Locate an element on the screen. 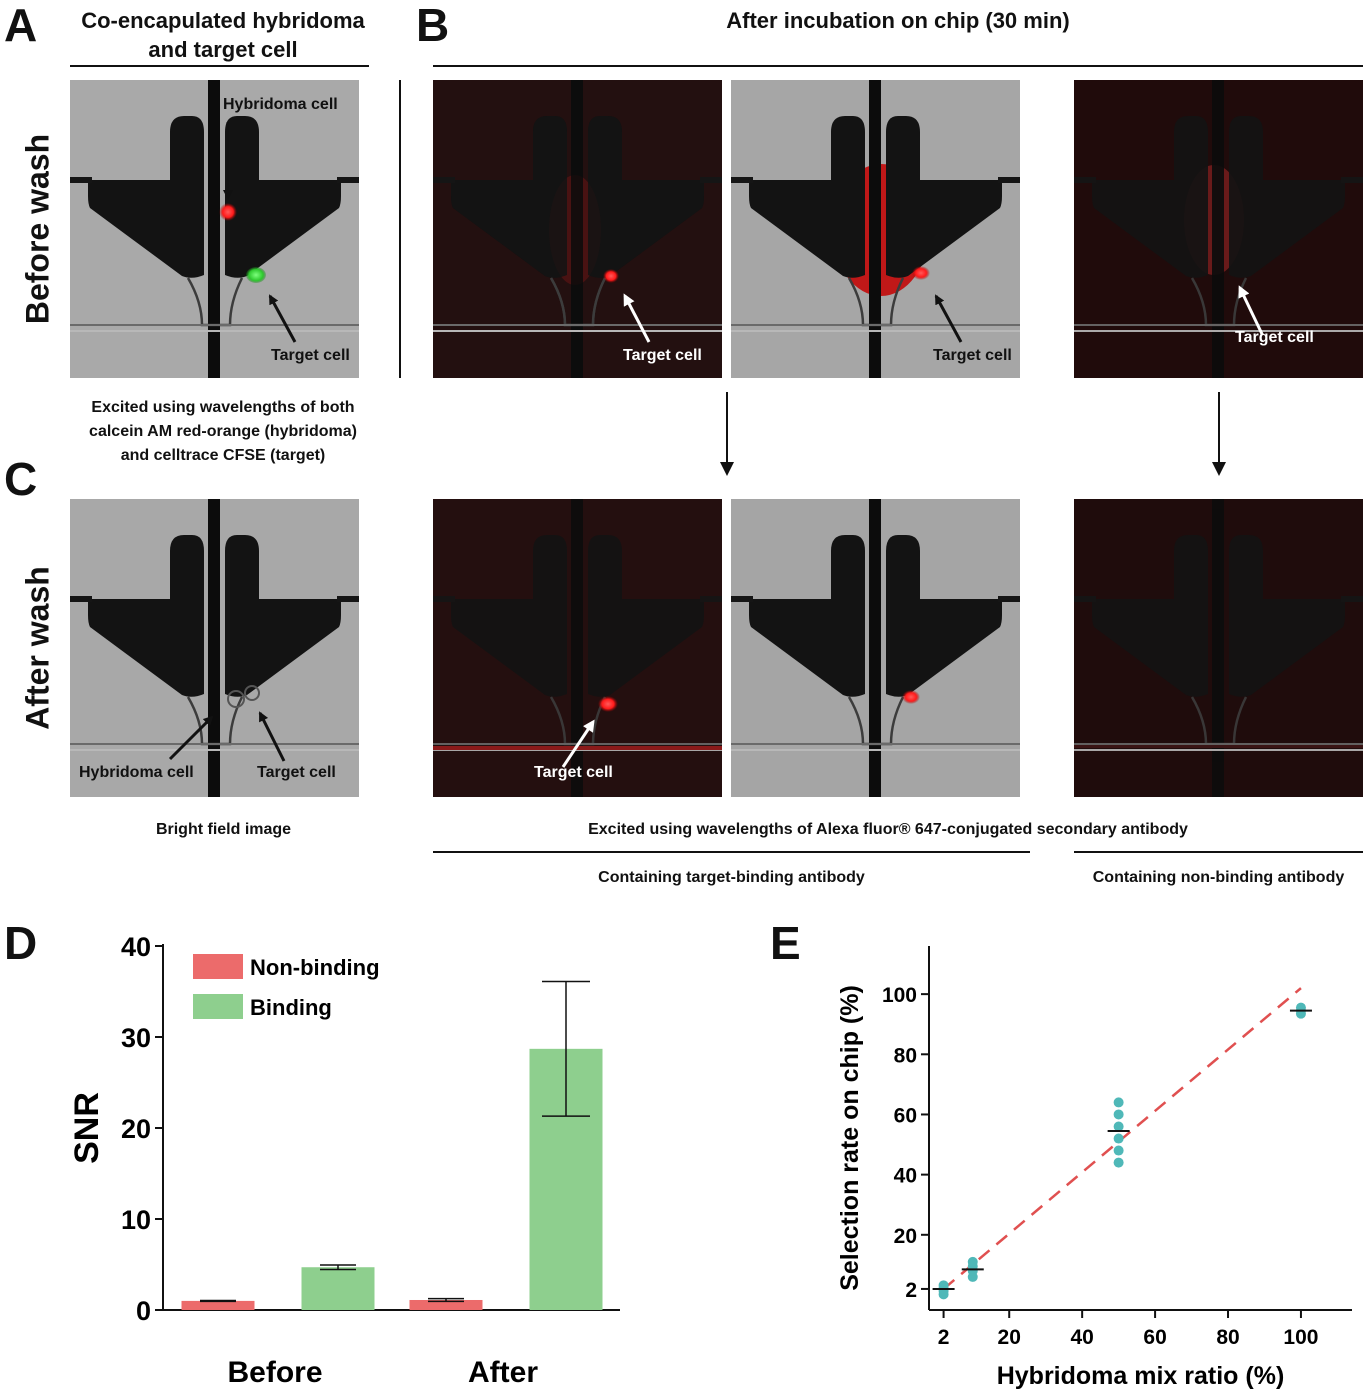  panel-letter-a: A is located at coordinates (21, 25).